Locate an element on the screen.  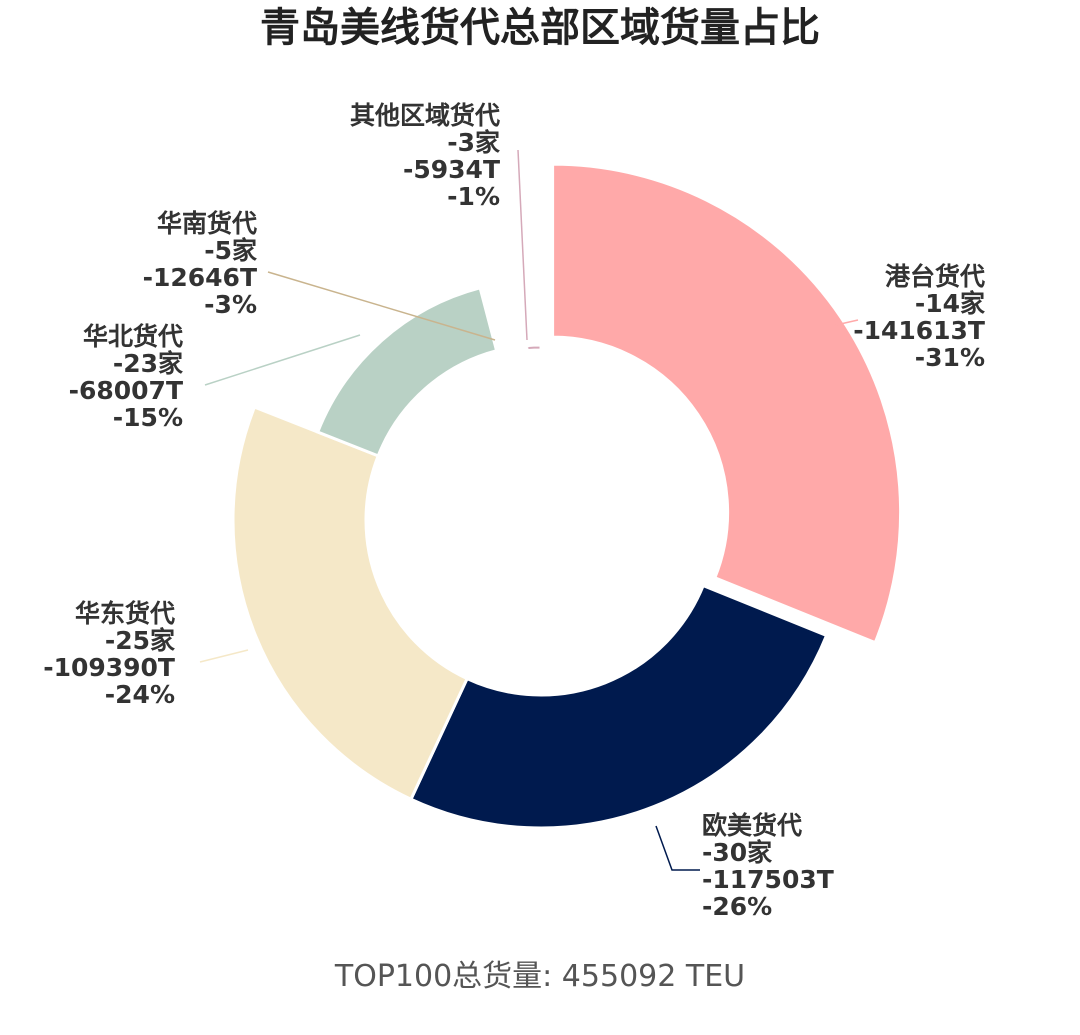
label-count: -5家 is located at coordinates (230, 250).